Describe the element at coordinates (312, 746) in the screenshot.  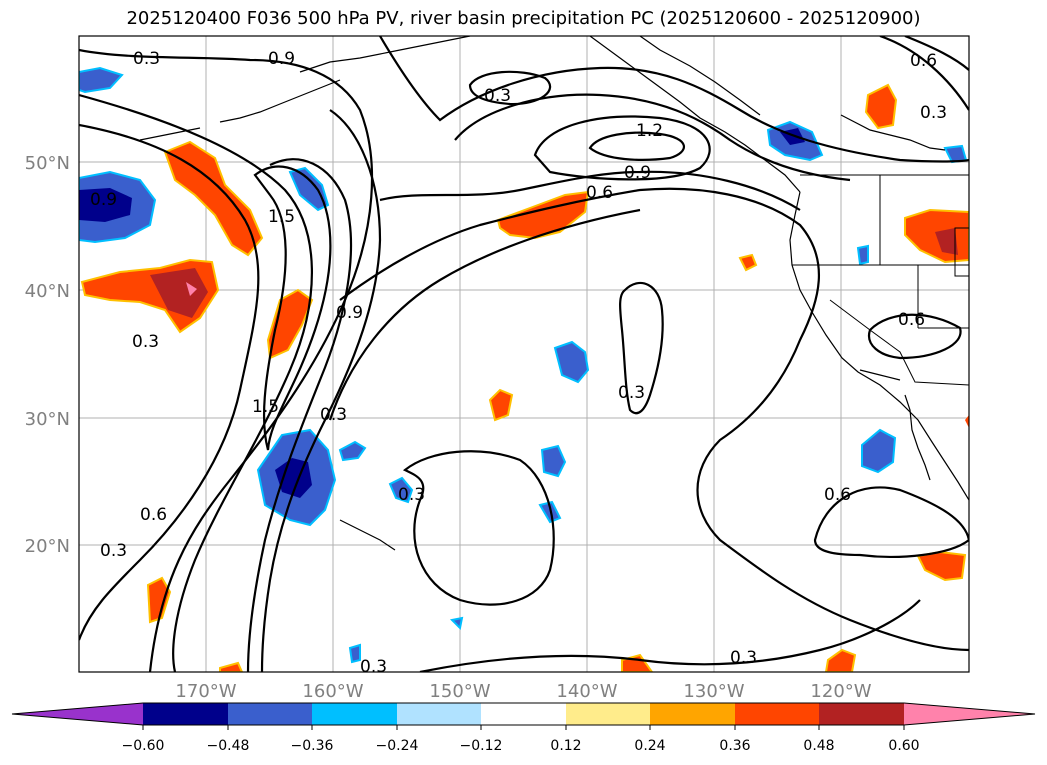
I see `colorbar-tick-label: −0.36` at that location.